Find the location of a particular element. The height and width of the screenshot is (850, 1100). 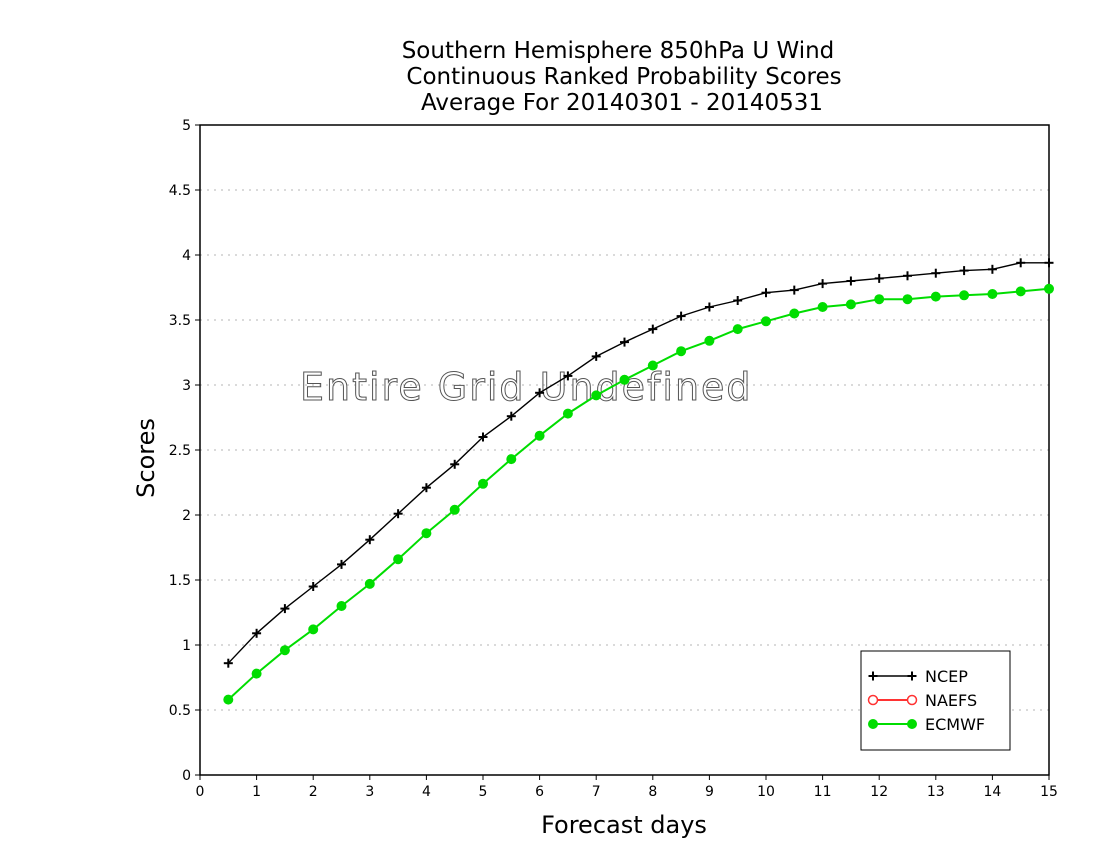

y-tick-label: 2 is located at coordinates (186, 516).